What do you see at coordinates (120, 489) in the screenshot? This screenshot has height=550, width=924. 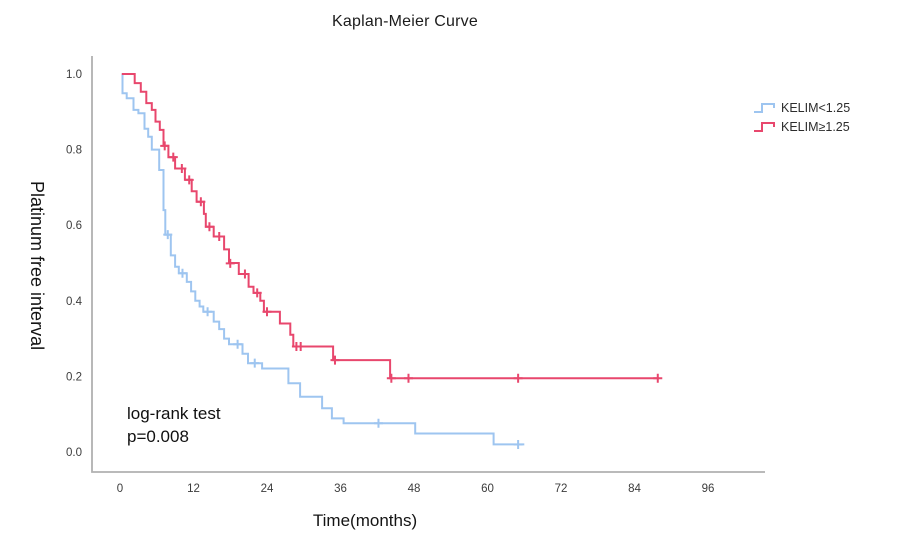 I see `x-tick-label: 0` at bounding box center [120, 489].